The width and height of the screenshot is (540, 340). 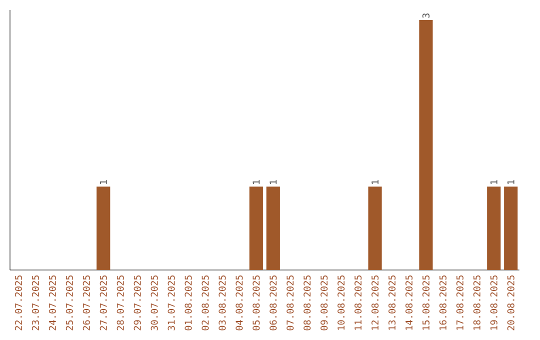 What do you see at coordinates (426, 302) in the screenshot?
I see `x-tick-label: 15.08.2025` at bounding box center [426, 302].